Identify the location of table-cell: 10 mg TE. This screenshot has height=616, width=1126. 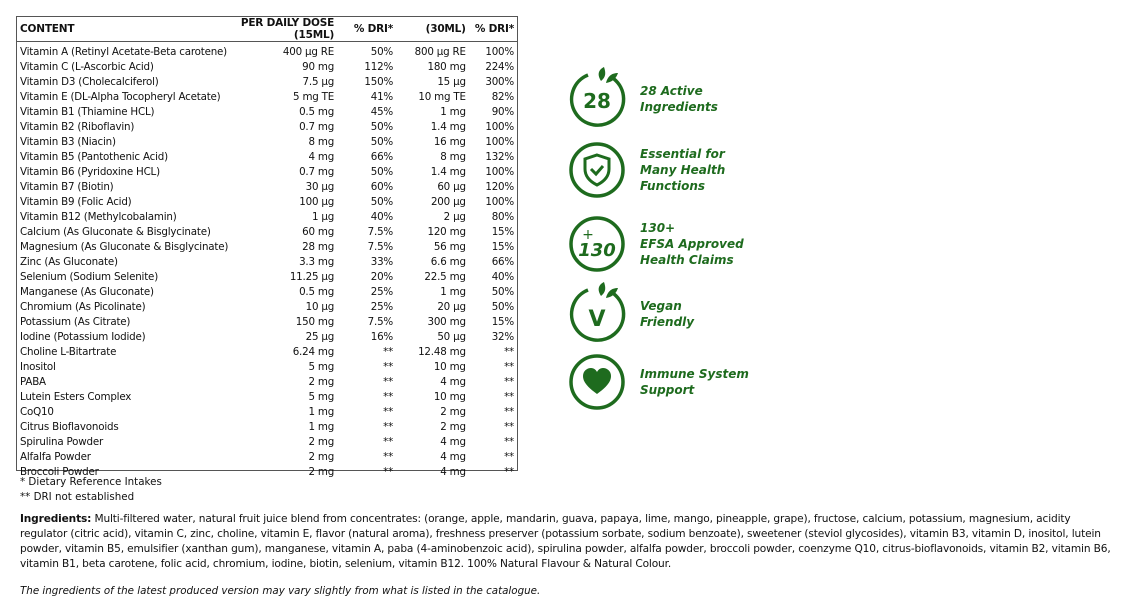
(442, 97).